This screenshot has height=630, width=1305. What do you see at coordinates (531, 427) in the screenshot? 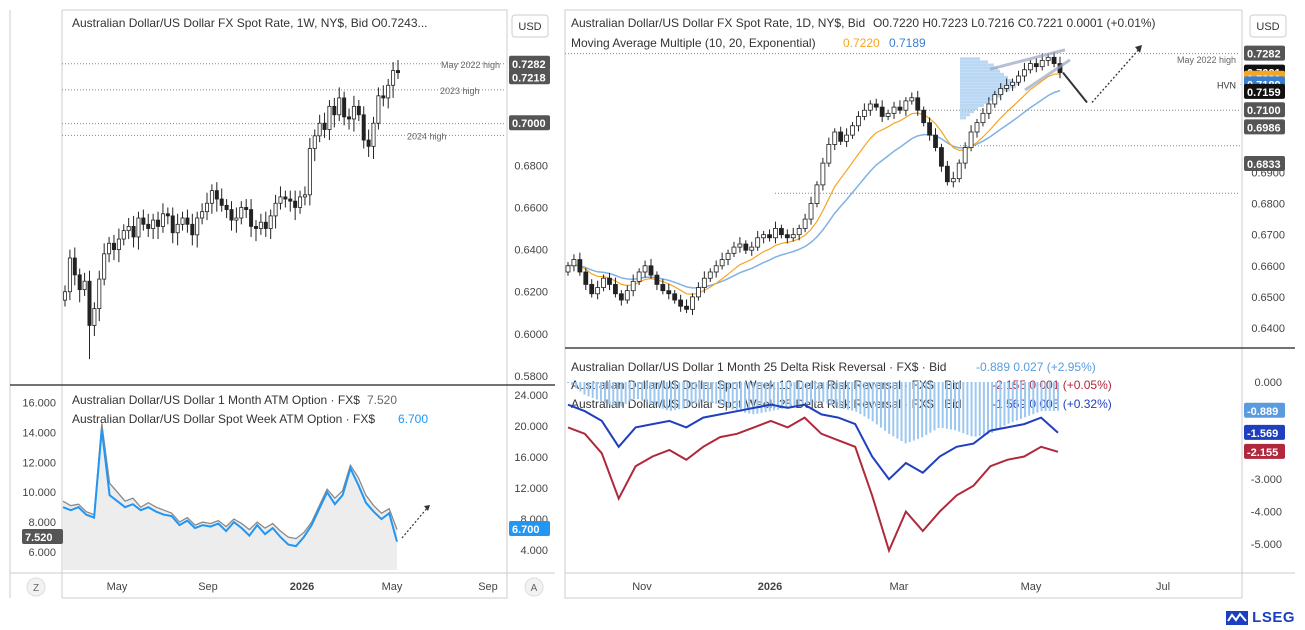
I see `atm-right-tick: 20.000` at bounding box center [531, 427].